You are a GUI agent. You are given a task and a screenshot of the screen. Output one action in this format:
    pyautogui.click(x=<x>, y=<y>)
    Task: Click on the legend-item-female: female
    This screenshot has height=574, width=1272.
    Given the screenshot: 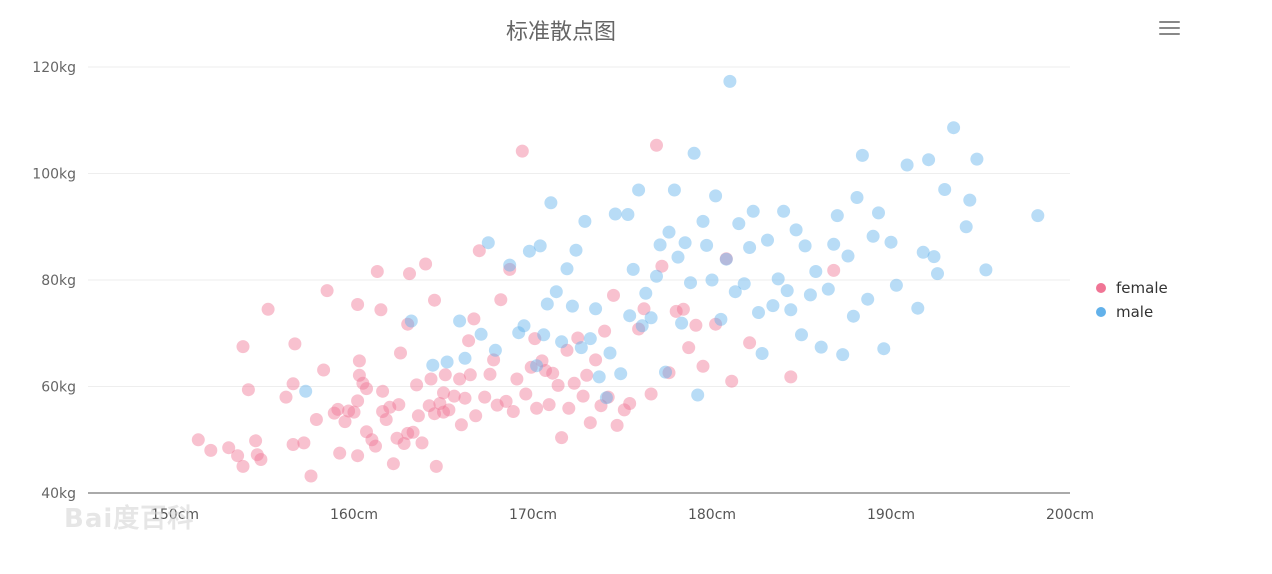 What is the action you would take?
    pyautogui.click(x=1132, y=288)
    